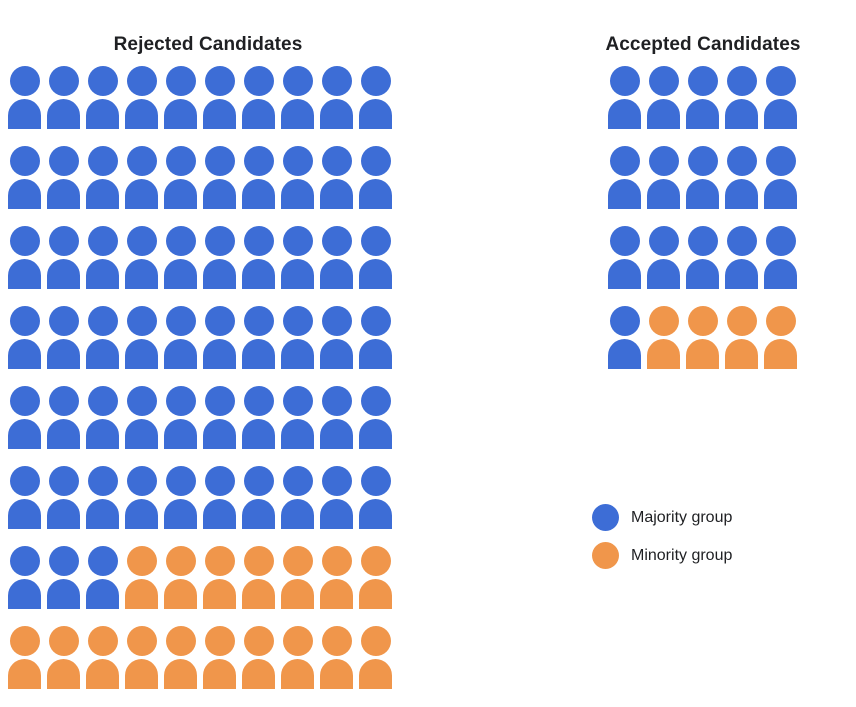  I want to click on rejected-panel-title: Rejected Candidates, so click(208, 44).